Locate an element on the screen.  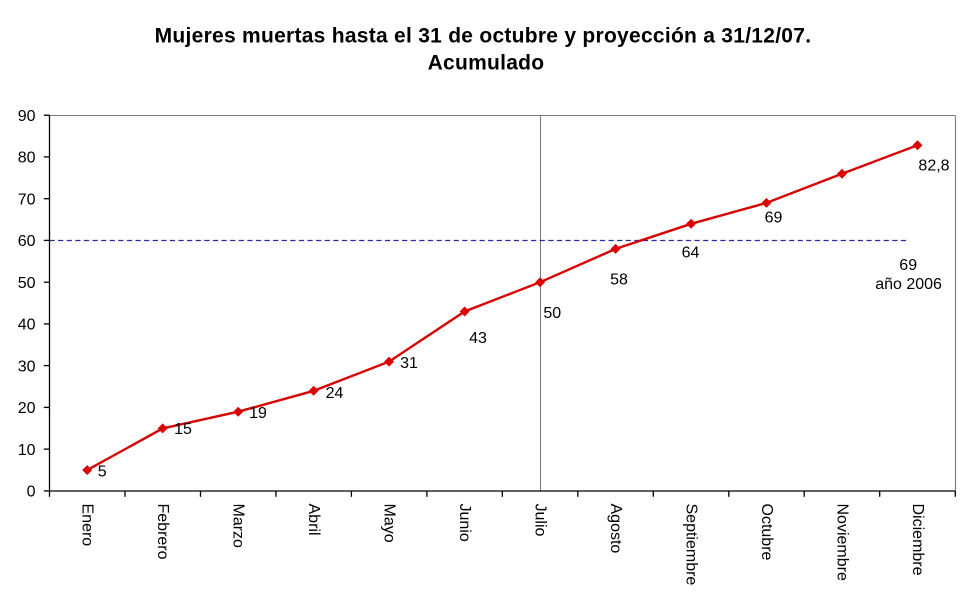
svg-text: Julio is located at coordinates (540, 520).